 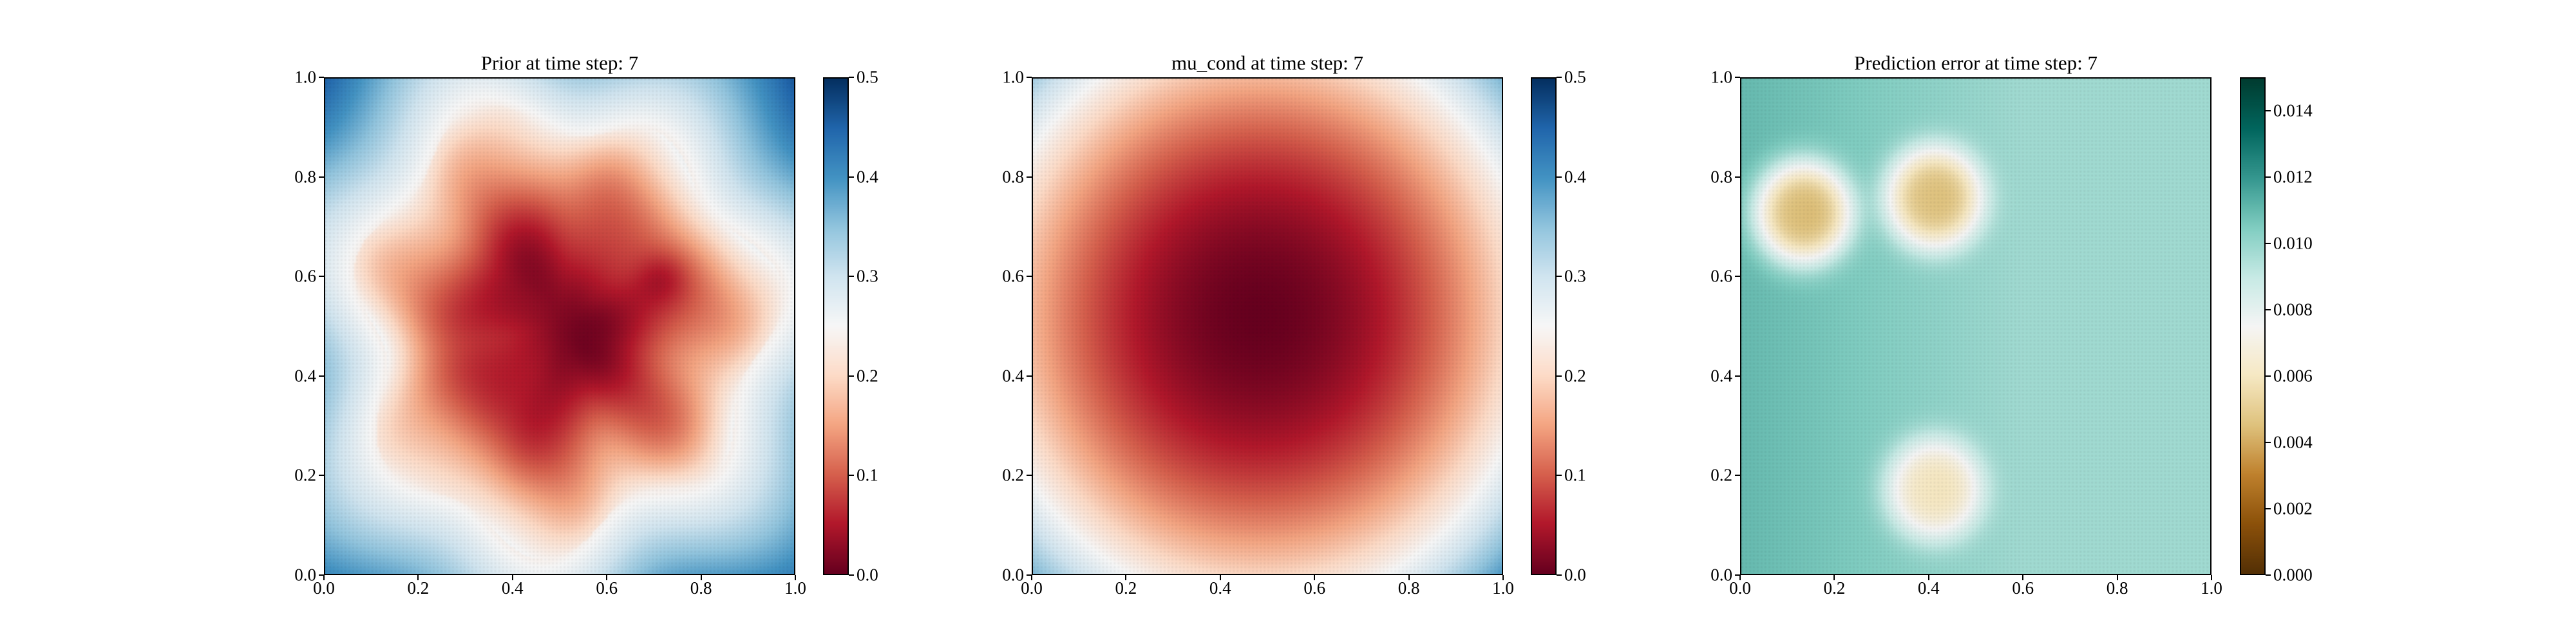 I want to click on colorbar-mu-cond-canvas, so click(x=1543, y=326).